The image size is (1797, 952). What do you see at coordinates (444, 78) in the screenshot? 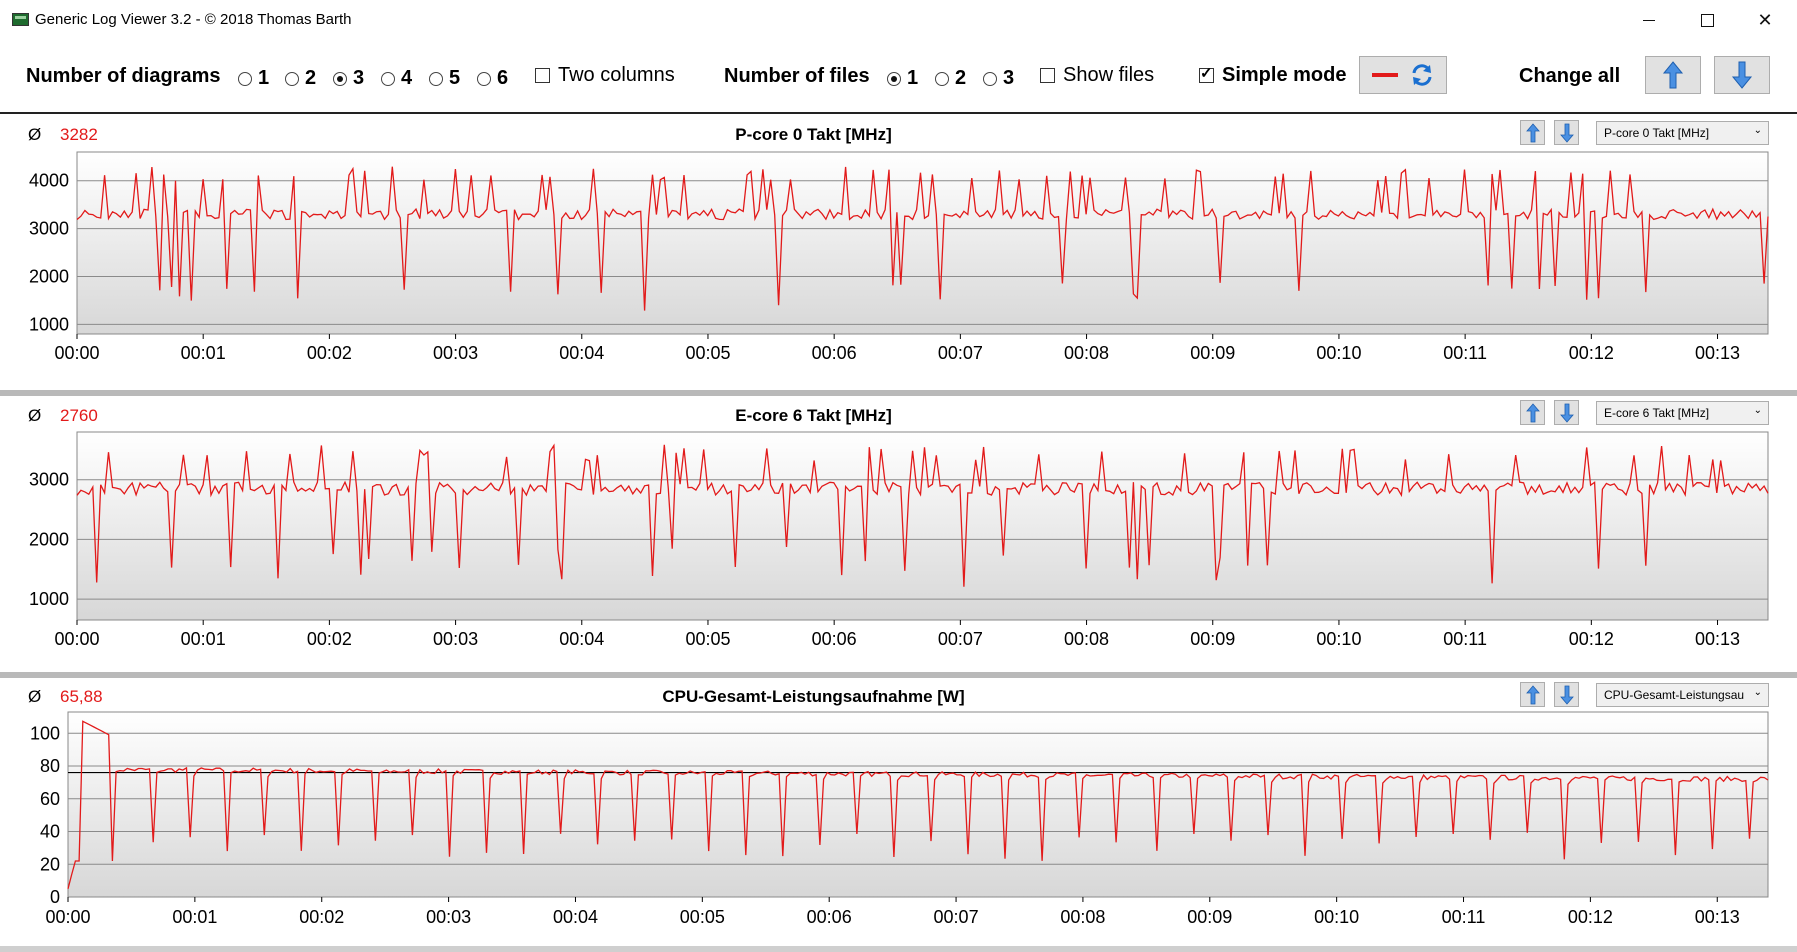
I see `diagram-radio-5: 5` at bounding box center [444, 78].